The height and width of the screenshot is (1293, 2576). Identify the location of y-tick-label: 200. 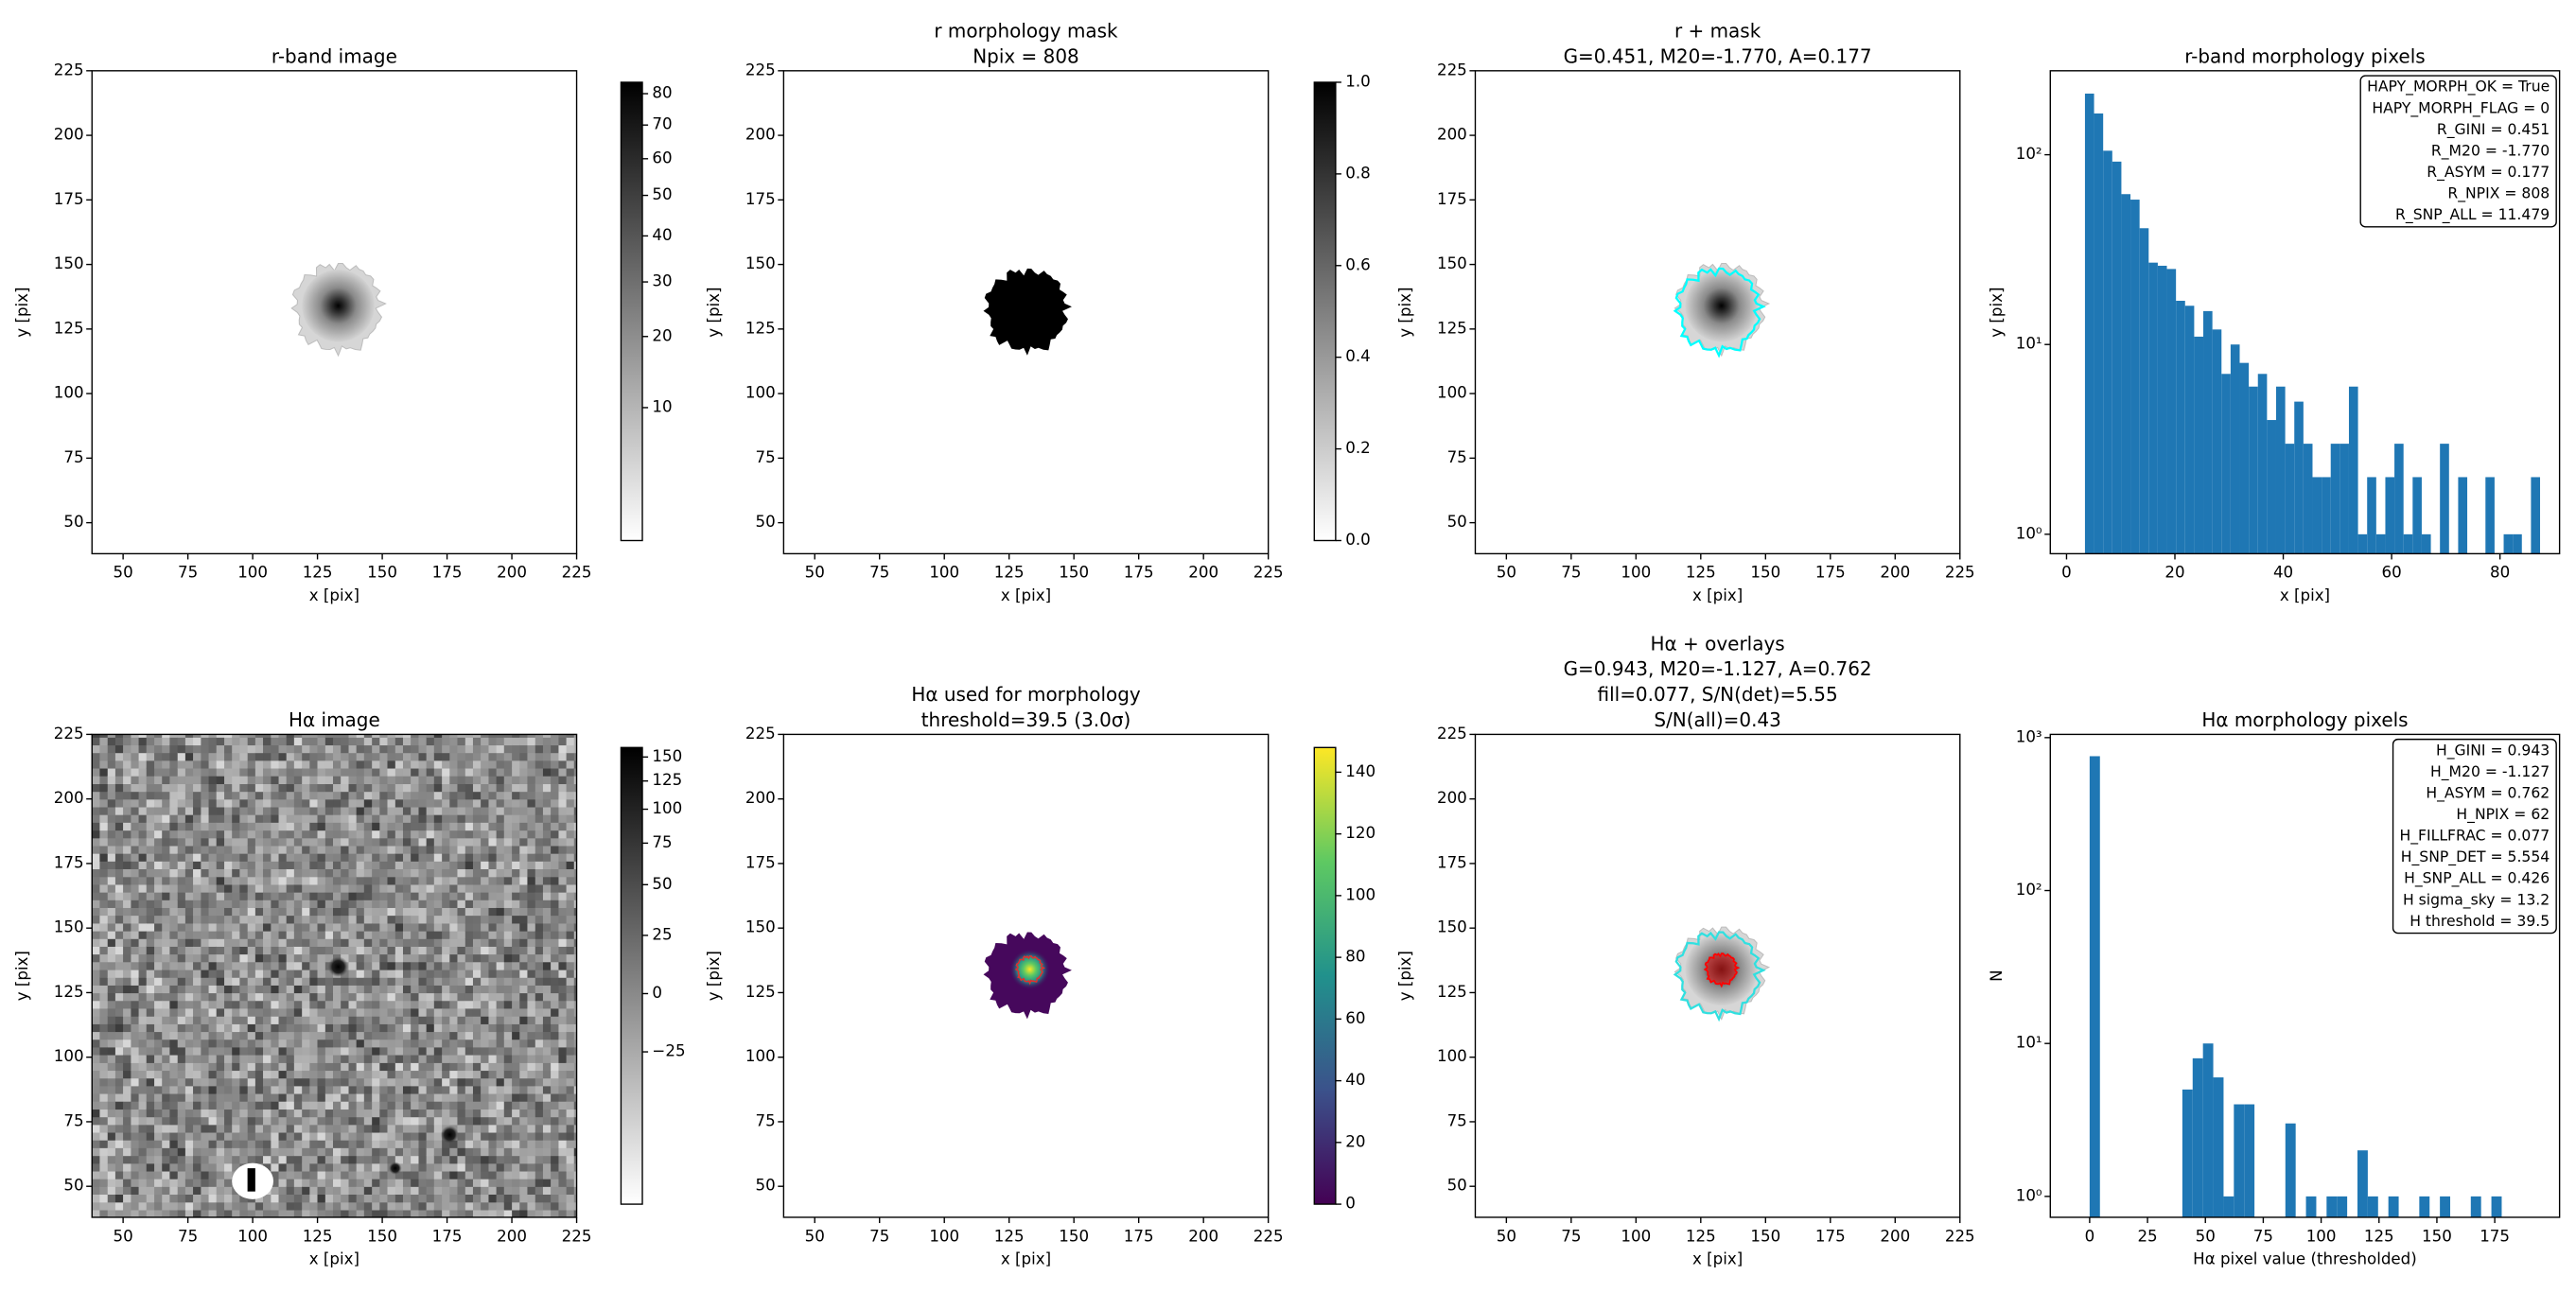
(760, 798).